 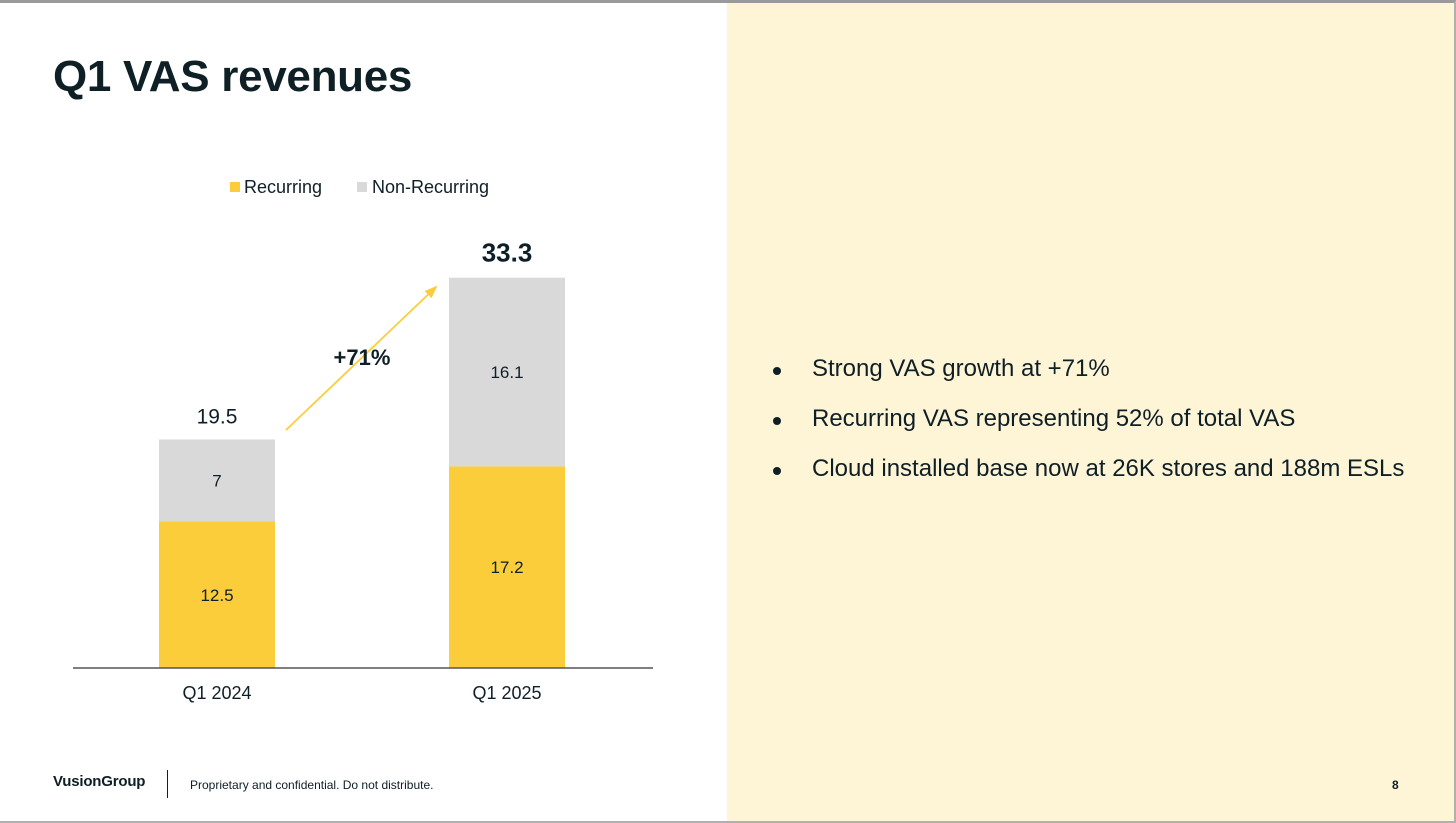 What do you see at coordinates (430, 187) in the screenshot?
I see `legend-label: Non-Recurring` at bounding box center [430, 187].